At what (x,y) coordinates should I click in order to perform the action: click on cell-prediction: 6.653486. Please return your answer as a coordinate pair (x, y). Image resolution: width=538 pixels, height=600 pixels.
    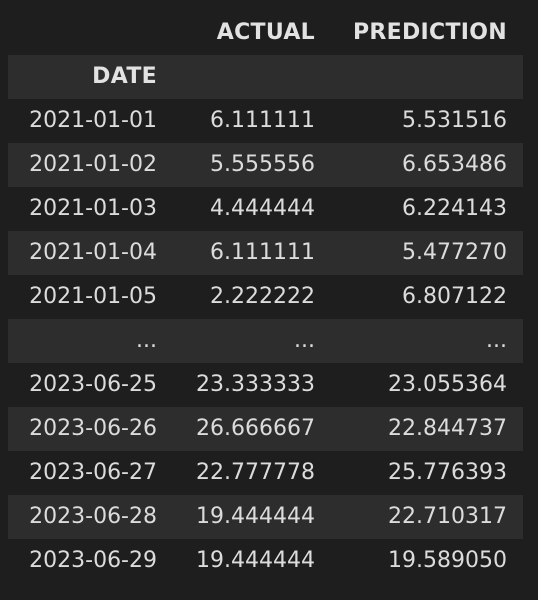
    Looking at the image, I should click on (427, 165).